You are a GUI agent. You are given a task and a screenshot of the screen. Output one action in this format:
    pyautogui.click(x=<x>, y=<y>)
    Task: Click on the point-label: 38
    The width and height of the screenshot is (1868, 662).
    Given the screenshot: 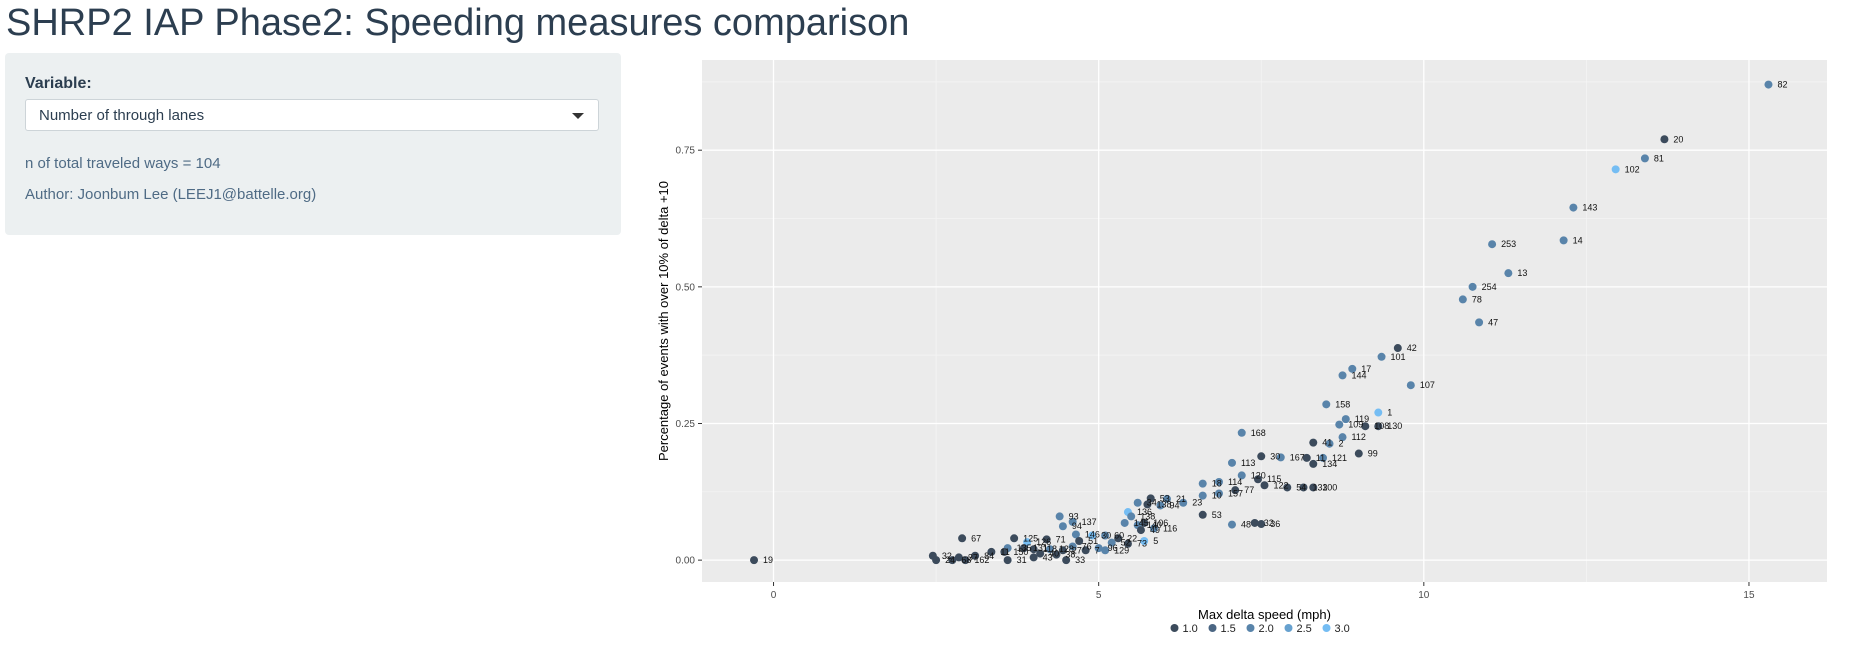 What is the action you would take?
    pyautogui.click(x=1070, y=555)
    